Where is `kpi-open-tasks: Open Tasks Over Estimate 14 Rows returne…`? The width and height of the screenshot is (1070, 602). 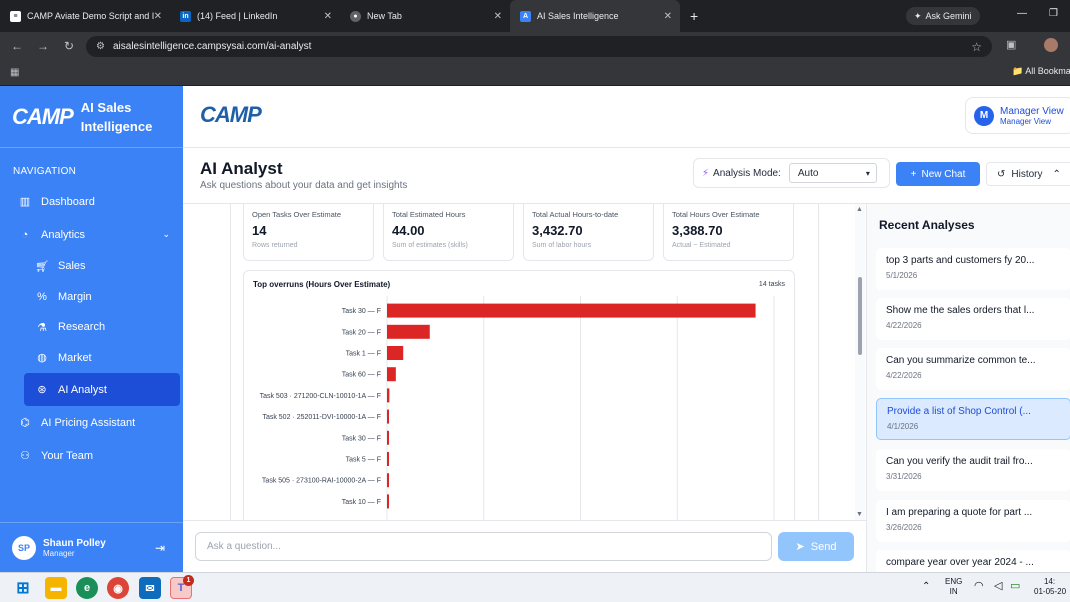
kpi-open-tasks: Open Tasks Over Estimate 14 Rows returne… is located at coordinates (308, 232).